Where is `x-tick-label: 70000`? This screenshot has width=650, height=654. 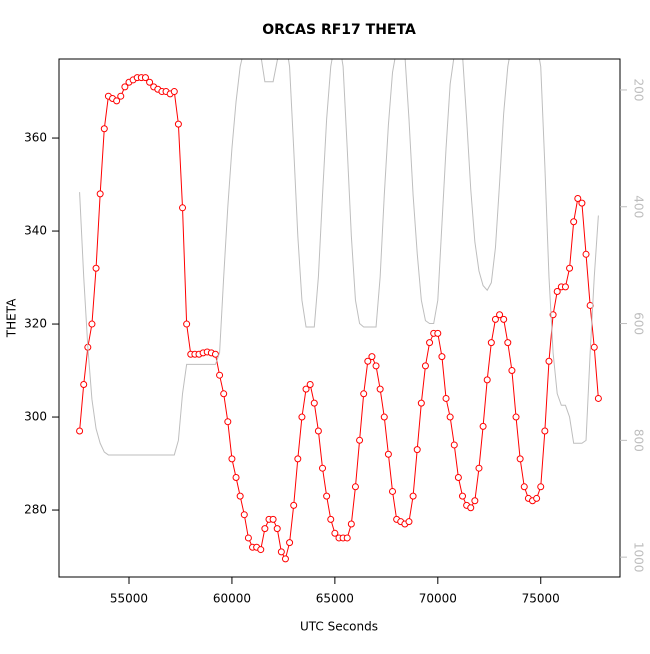 x-tick-label: 70000 is located at coordinates (438, 599).